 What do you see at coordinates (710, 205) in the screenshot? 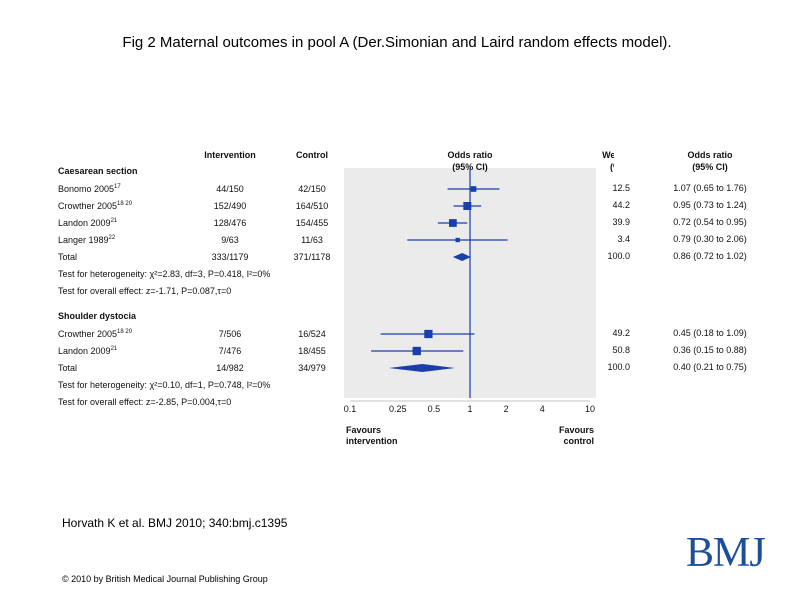
I see `study-odds-ratio-ci: 0.95 (0.73 to 1.24)` at bounding box center [710, 205].